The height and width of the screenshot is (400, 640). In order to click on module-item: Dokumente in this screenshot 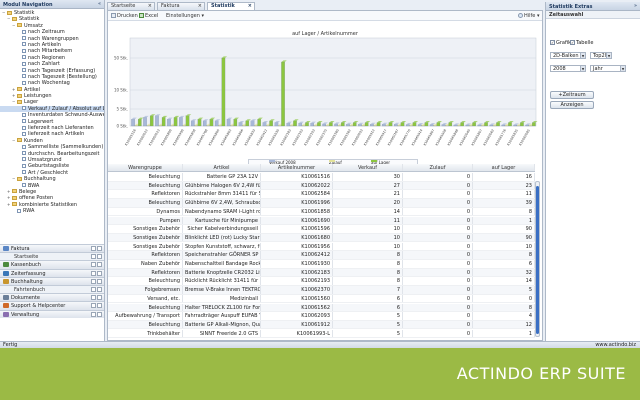, I will do `click(52, 297)`.